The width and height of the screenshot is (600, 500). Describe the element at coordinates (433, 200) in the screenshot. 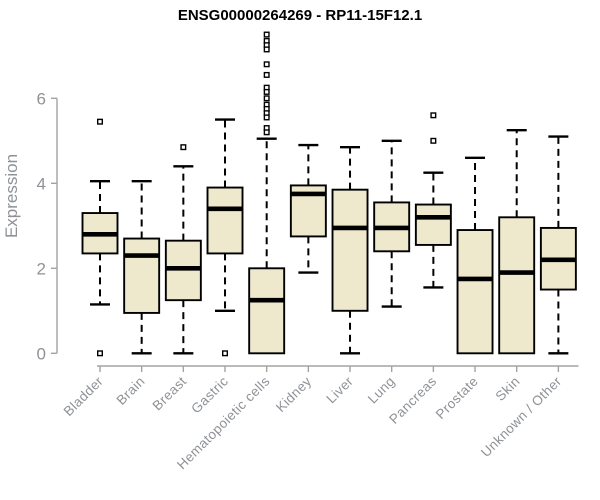

I see `boxplot-pancreas` at that location.